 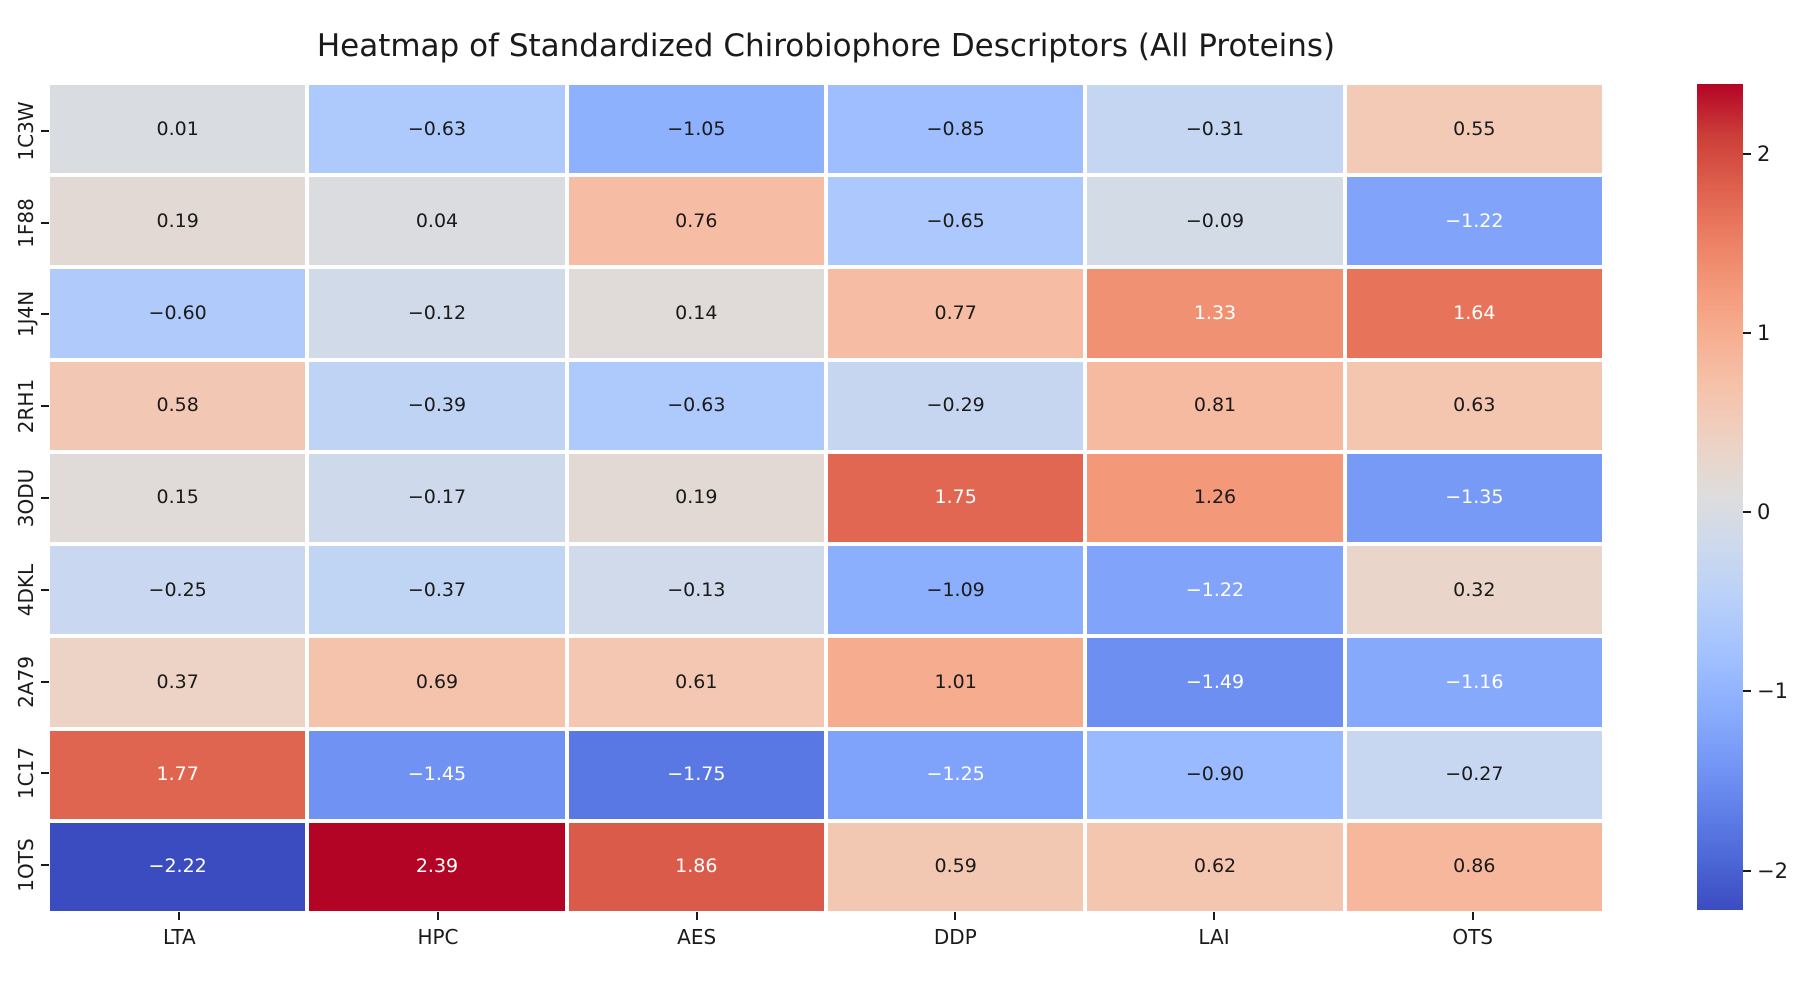 I want to click on heatmap-cell-1C3W-DDP: −0.85, so click(x=955, y=129).